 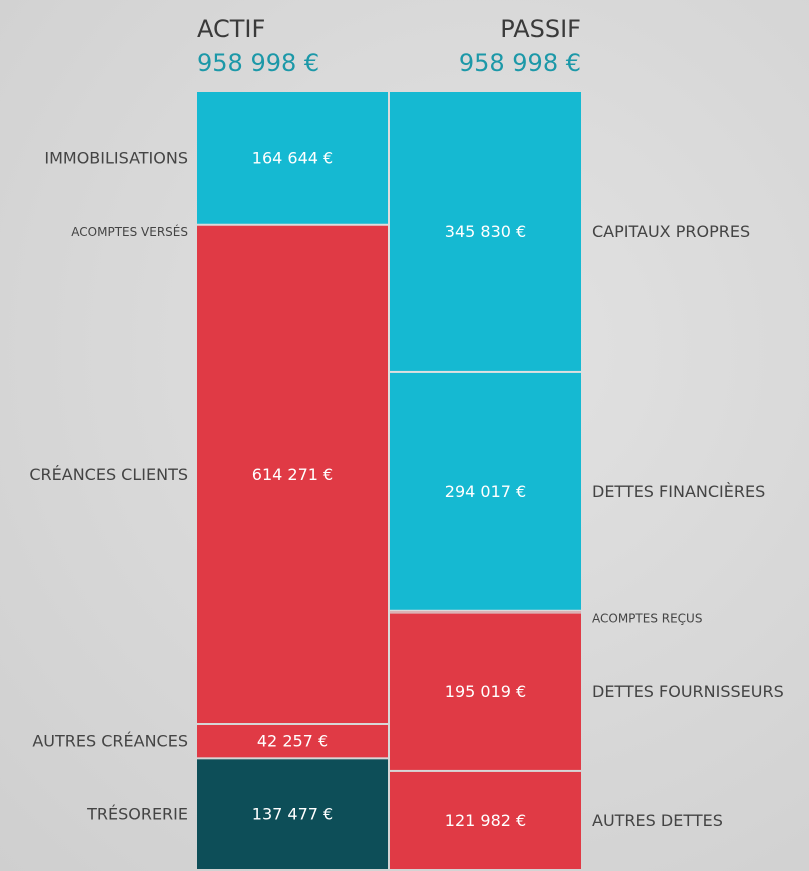 I want to click on column-title: PASSIF, so click(x=540, y=29).